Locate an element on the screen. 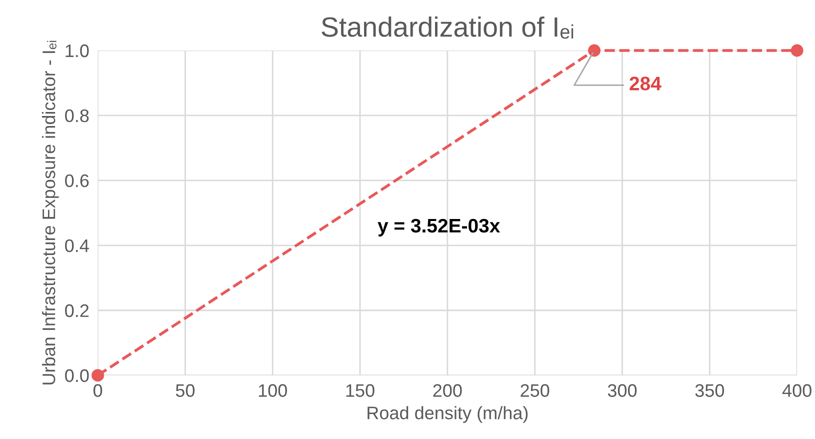 The height and width of the screenshot is (439, 815). x-tick-label: 350 is located at coordinates (709, 390).